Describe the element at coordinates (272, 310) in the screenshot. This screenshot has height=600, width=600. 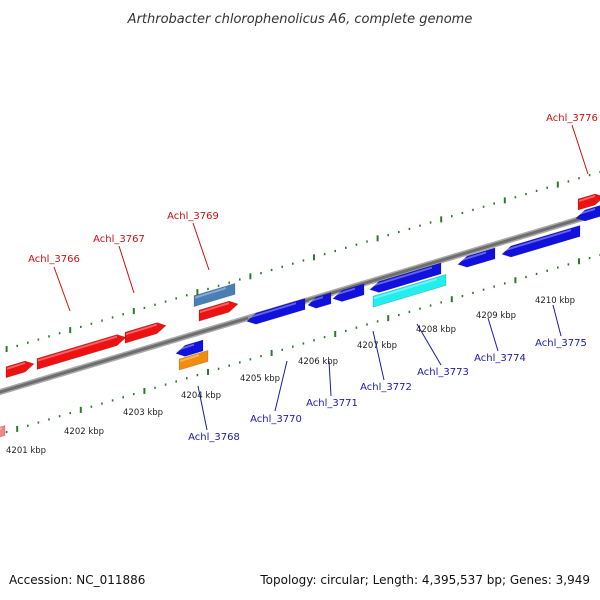
I see `gene-achl-3770-highlight` at that location.